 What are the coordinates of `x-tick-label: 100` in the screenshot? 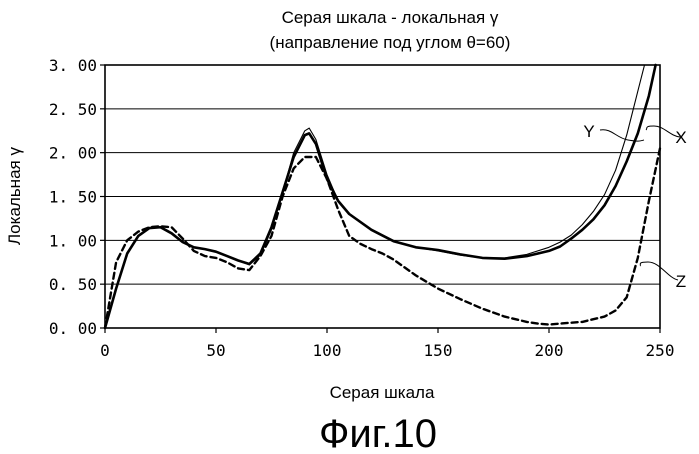 It's located at (327, 350).